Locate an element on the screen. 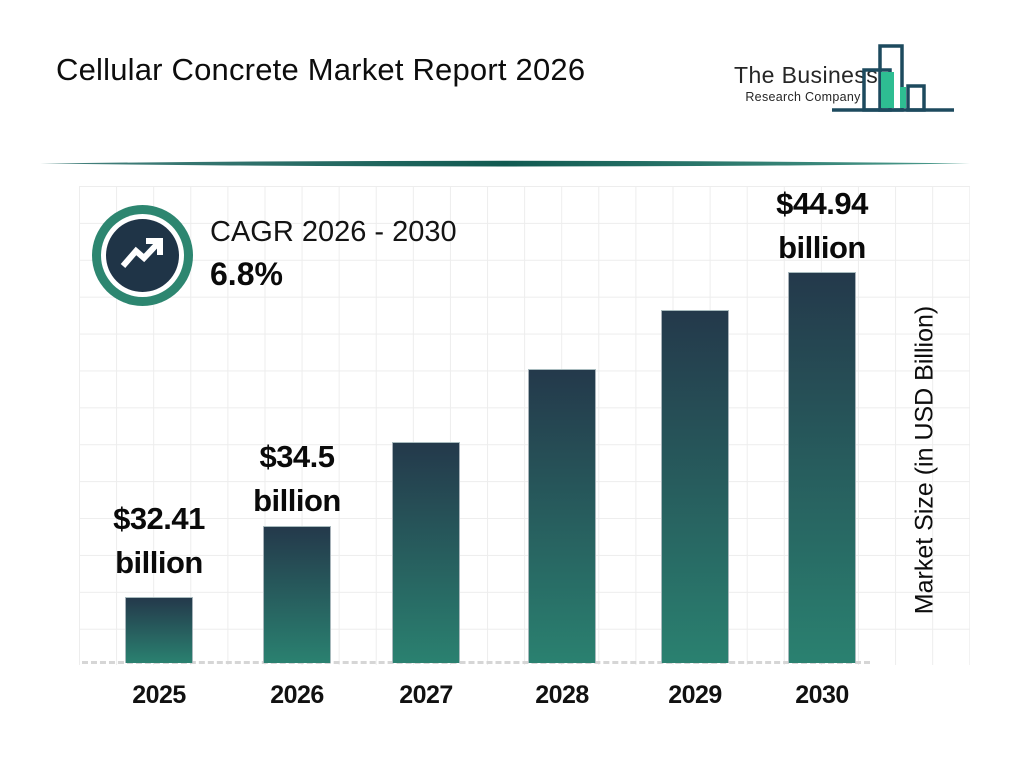 The image size is (1024, 768). bar-2029 is located at coordinates (695, 486).